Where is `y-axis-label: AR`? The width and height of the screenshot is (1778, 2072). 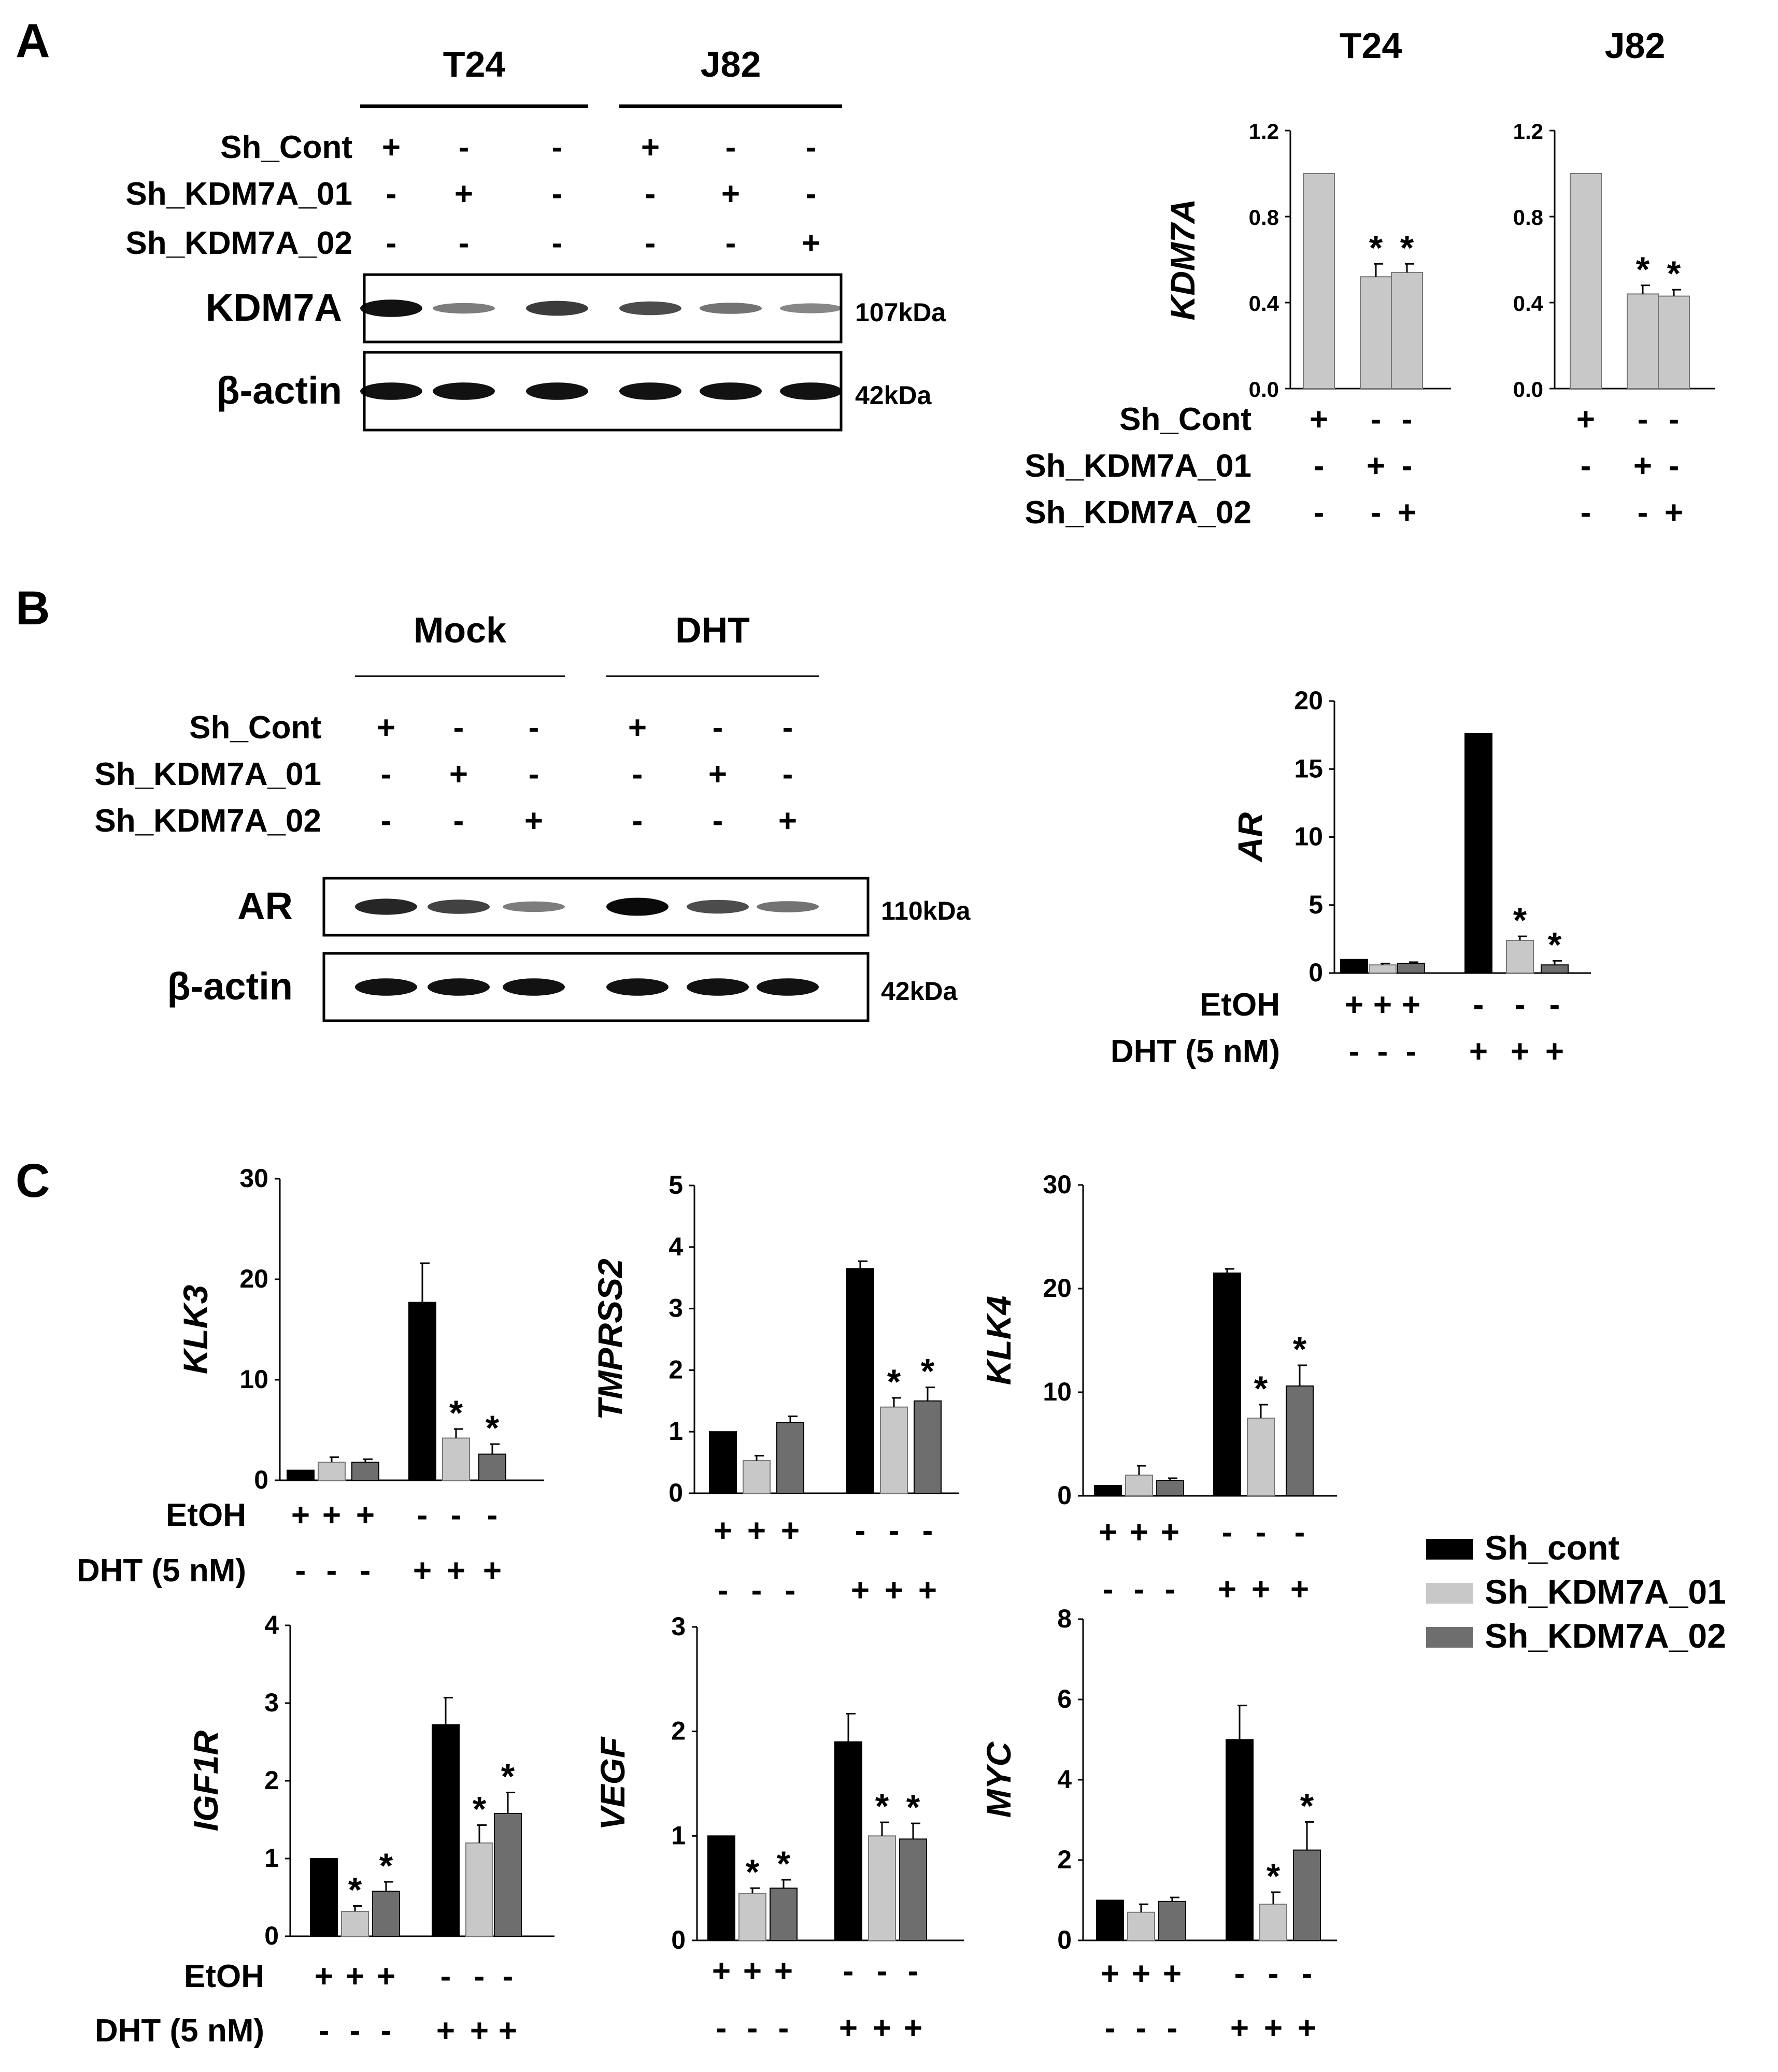
y-axis-label: AR is located at coordinates (1250, 837).